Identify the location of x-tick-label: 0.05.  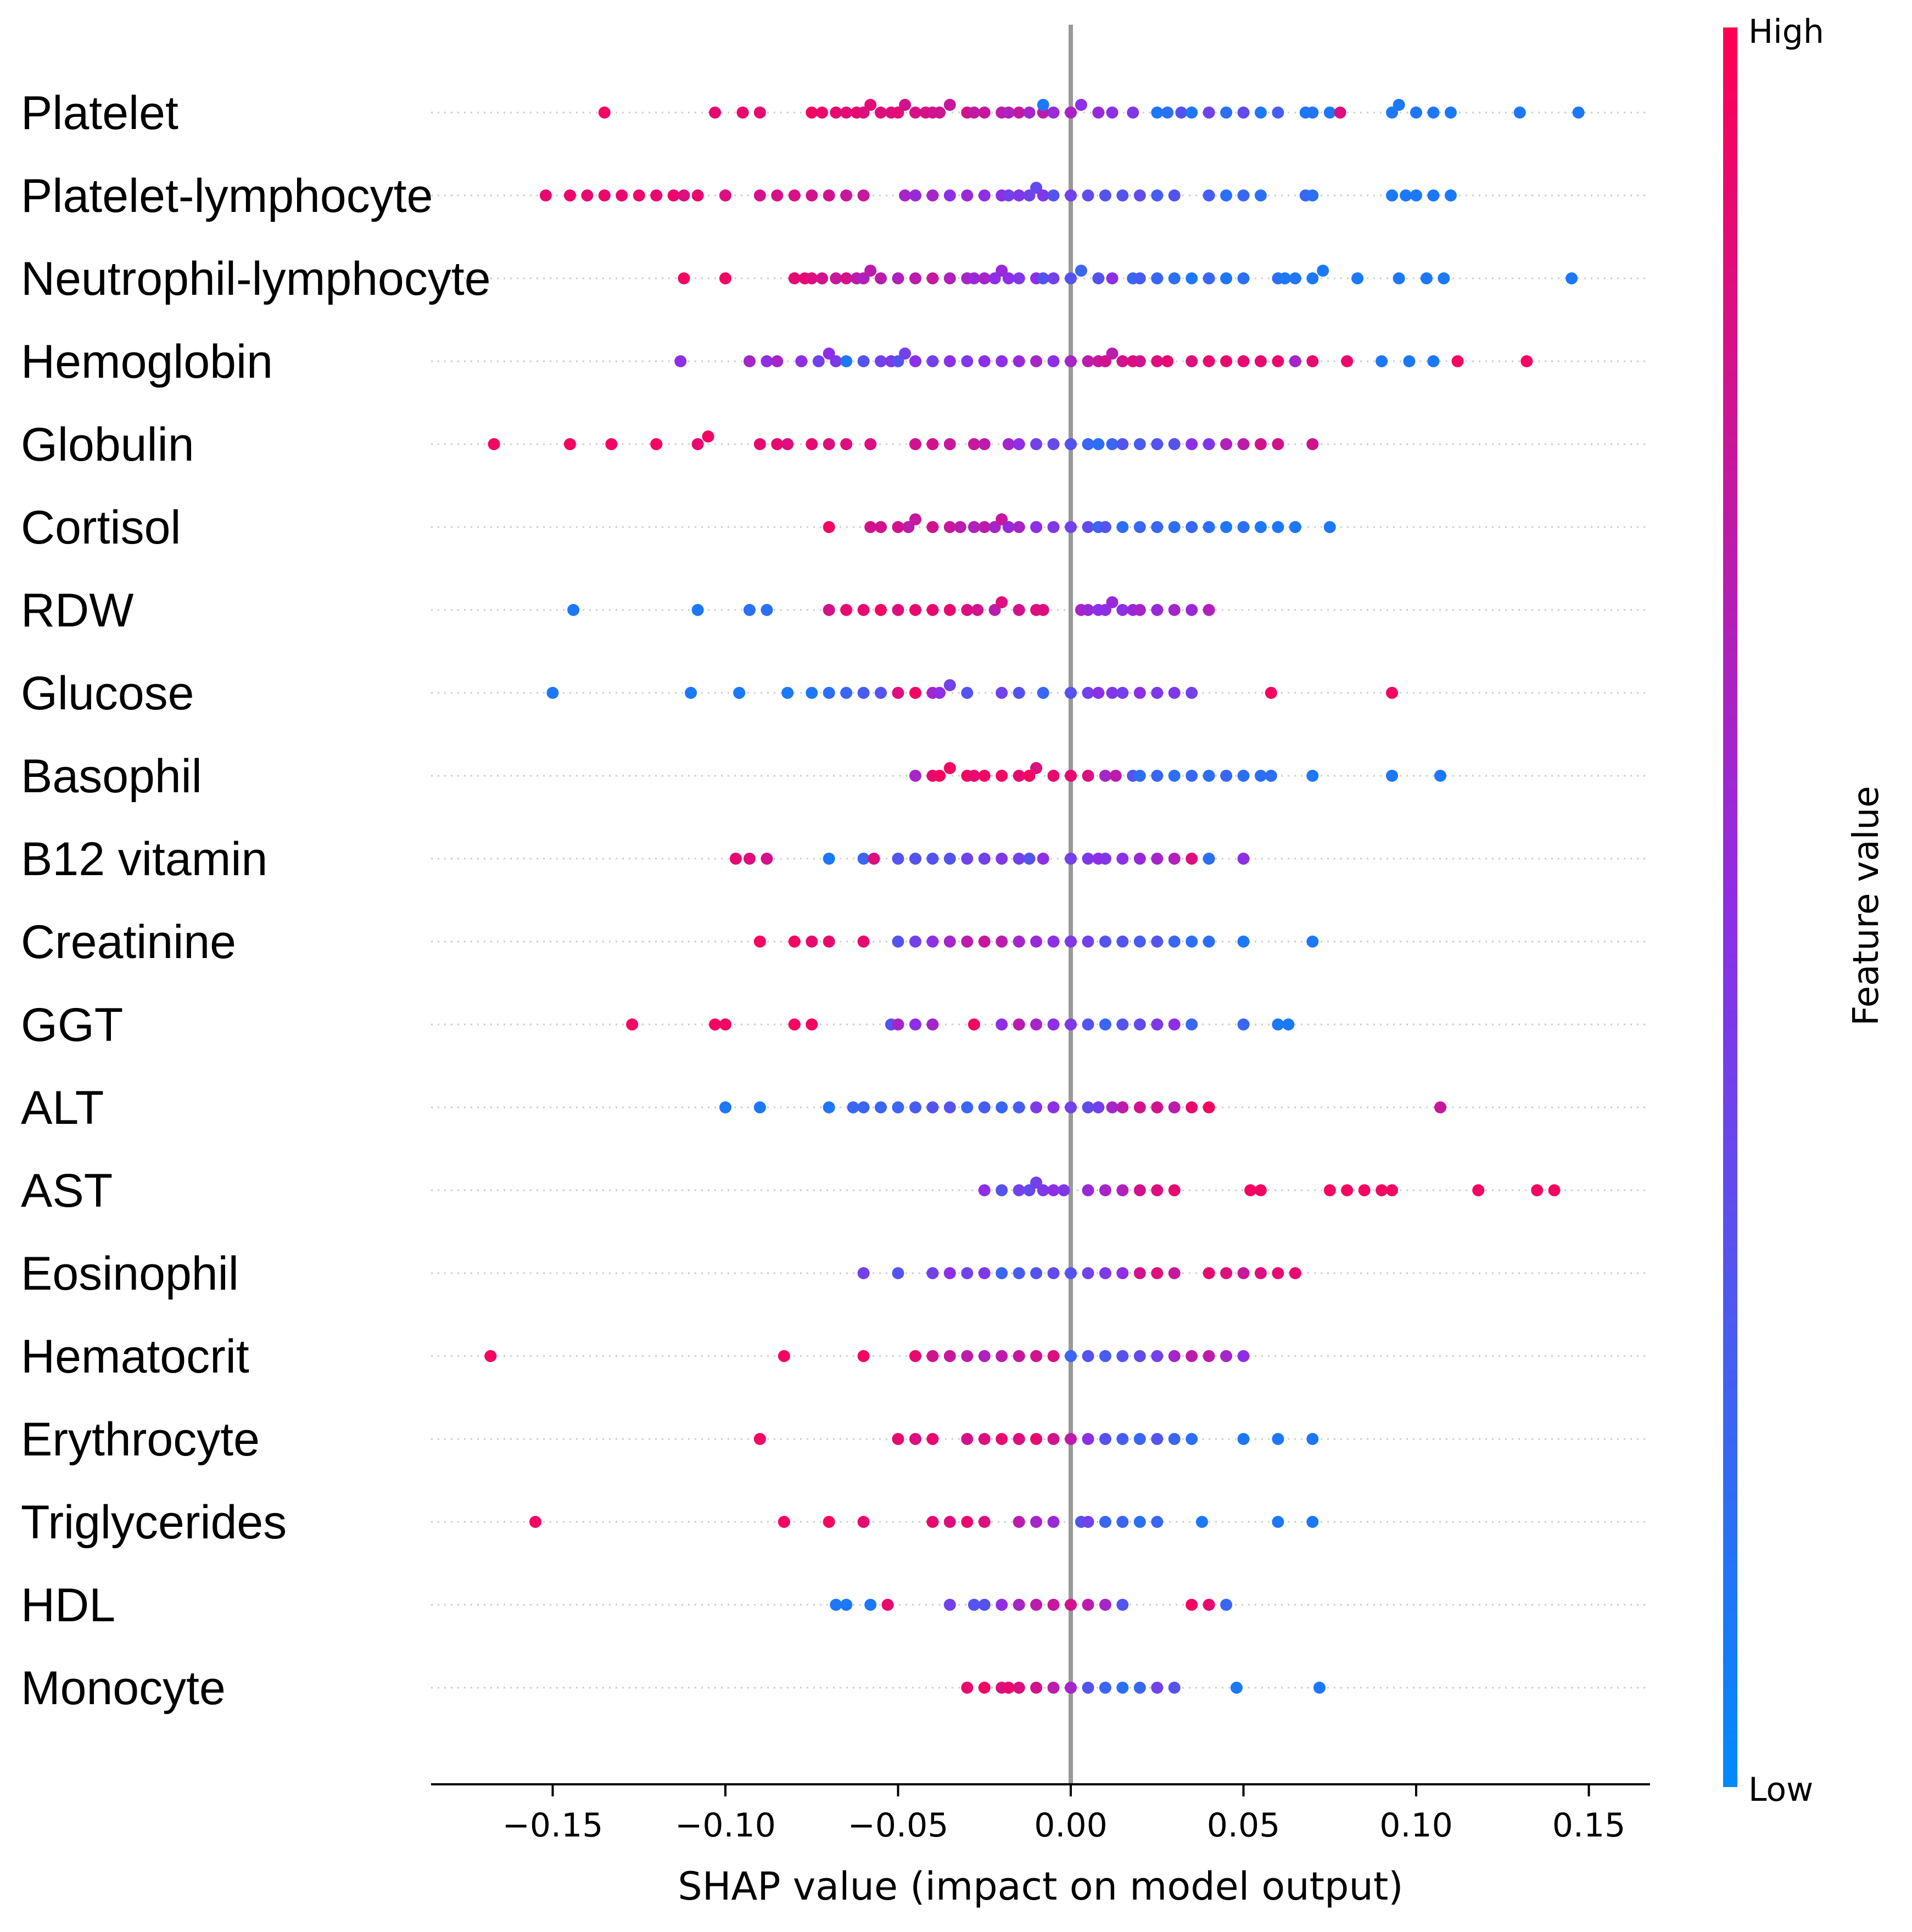
(1244, 1825).